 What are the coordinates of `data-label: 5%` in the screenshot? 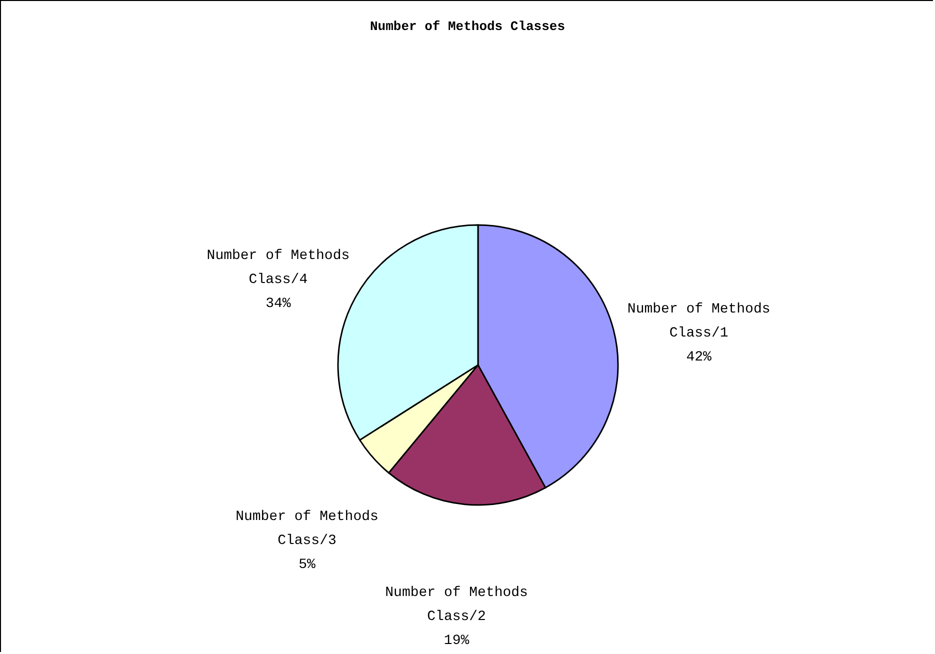 It's located at (307, 564).